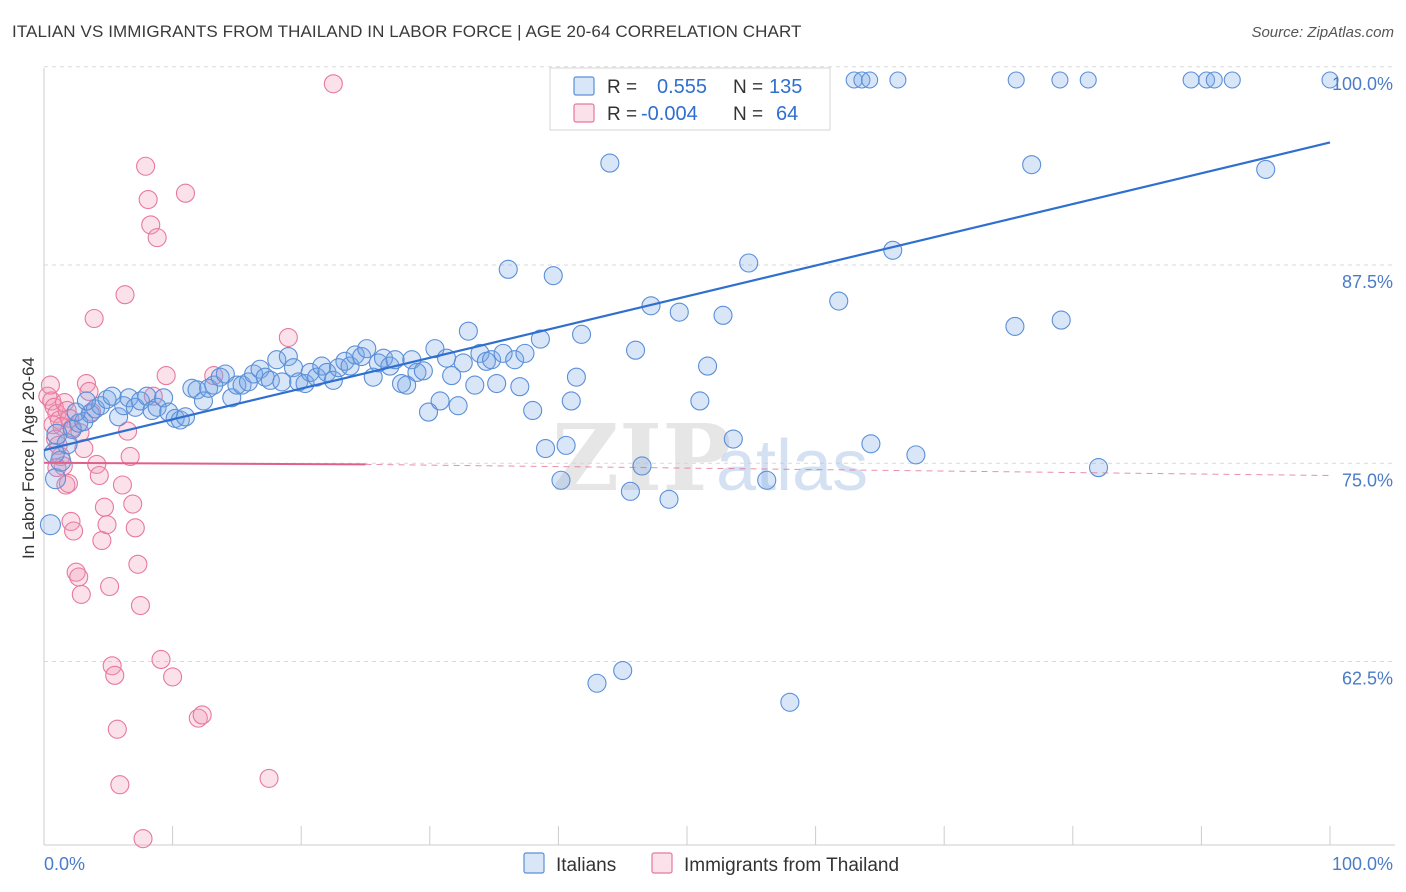 The width and height of the screenshot is (1406, 892). What do you see at coordinates (1367, 480) in the screenshot?
I see `y-tick-label-75: 75.0%` at bounding box center [1367, 480].